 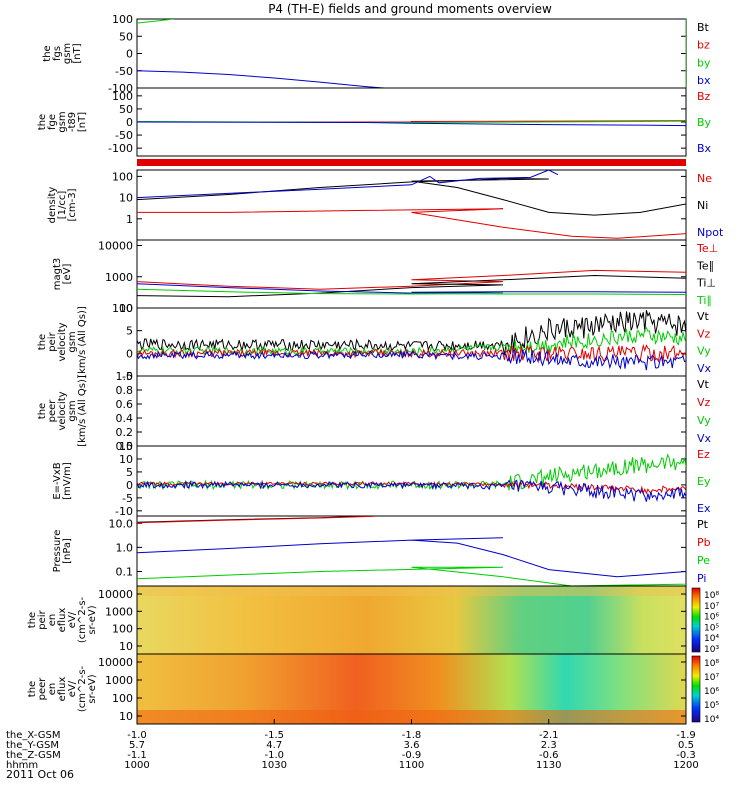 I want to click on legend-entry: by, so click(x=704, y=62).